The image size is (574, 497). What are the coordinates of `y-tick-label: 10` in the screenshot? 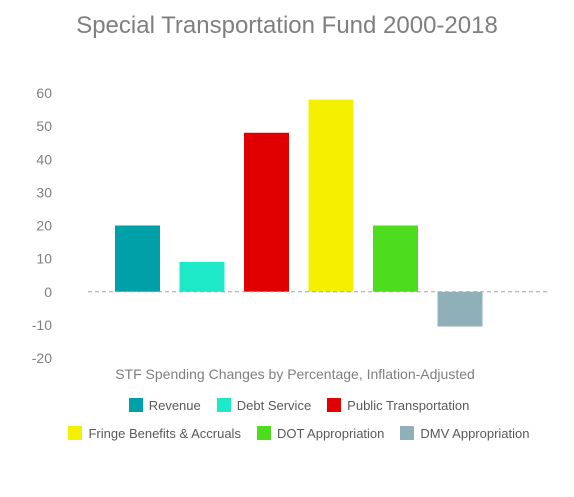 It's located at (44, 259).